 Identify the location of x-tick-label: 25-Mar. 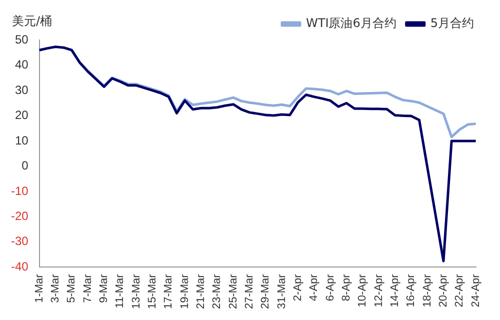
(233, 291).